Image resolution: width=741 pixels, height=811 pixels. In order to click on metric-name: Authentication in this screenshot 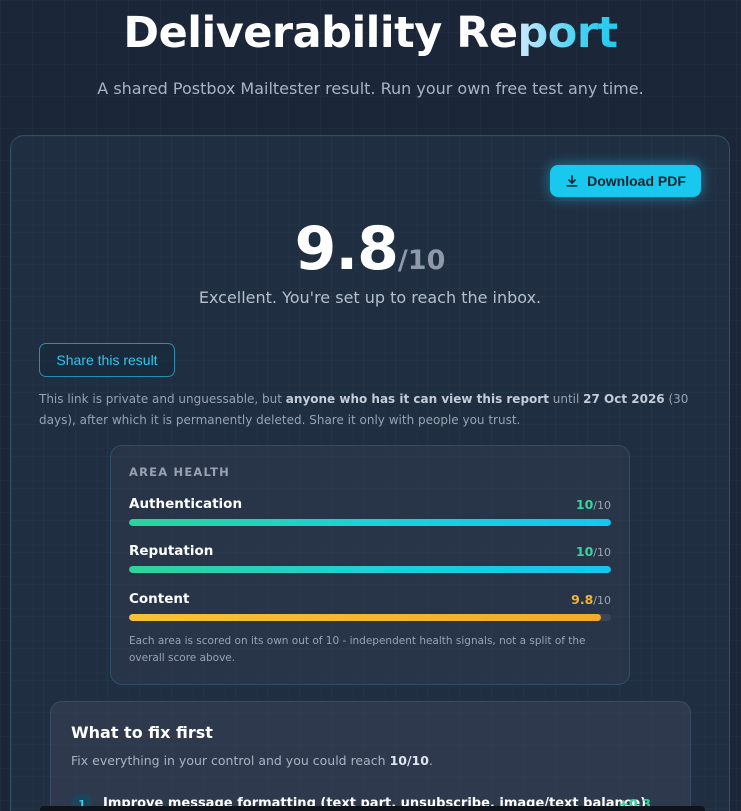, I will do `click(186, 504)`.